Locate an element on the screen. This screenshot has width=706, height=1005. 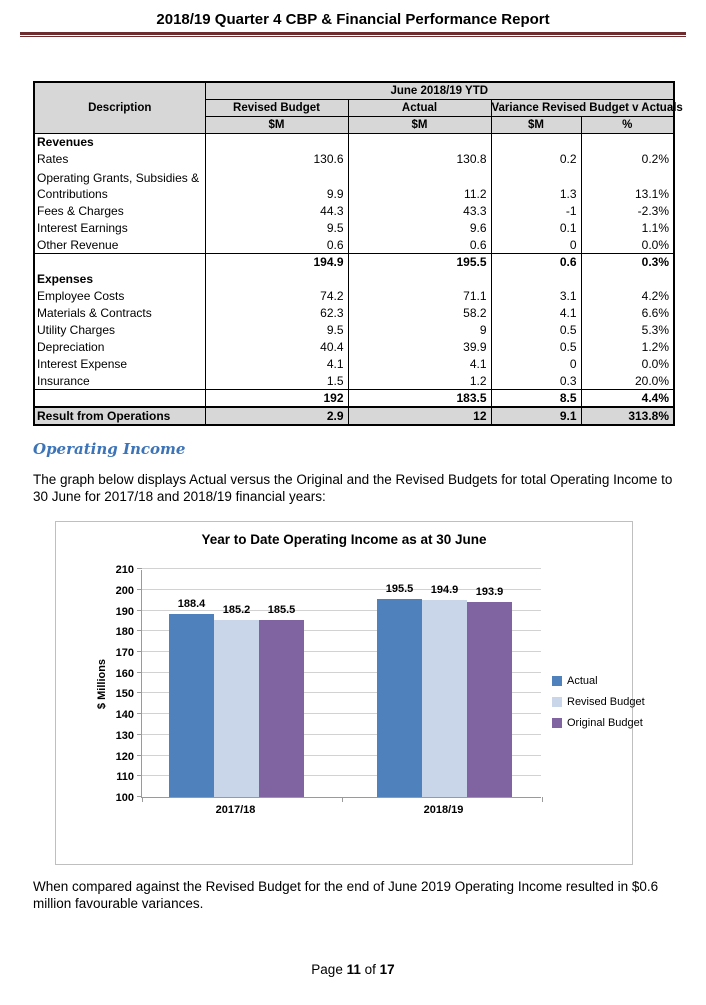
y-axis-label: 180 is located at coordinates (124, 632).